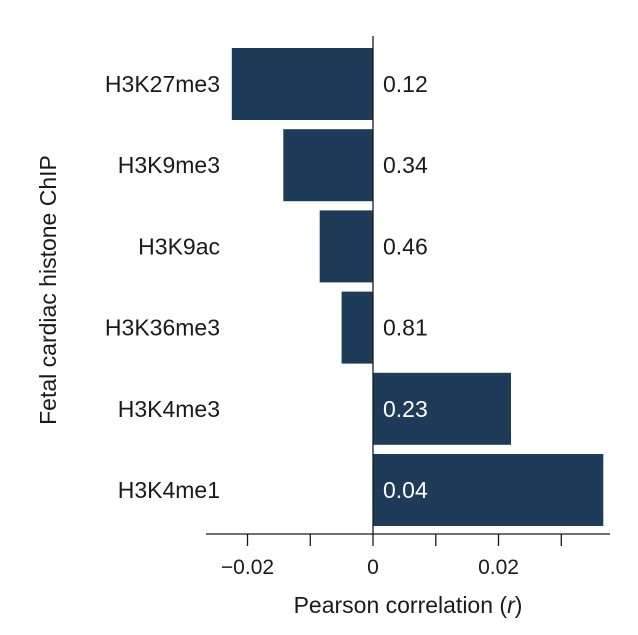 The width and height of the screenshot is (638, 635). I want to click on x-axis-title: Pearson correlation (r), so click(408, 605).